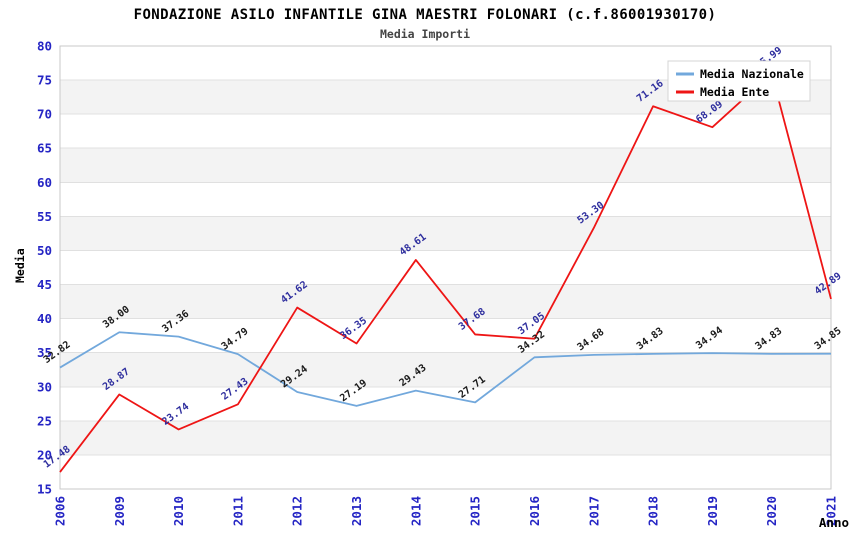 This screenshot has height=550, width=850. What do you see at coordinates (44, 46) in the screenshot?
I see `y-axis-tick-label: 80` at bounding box center [44, 46].